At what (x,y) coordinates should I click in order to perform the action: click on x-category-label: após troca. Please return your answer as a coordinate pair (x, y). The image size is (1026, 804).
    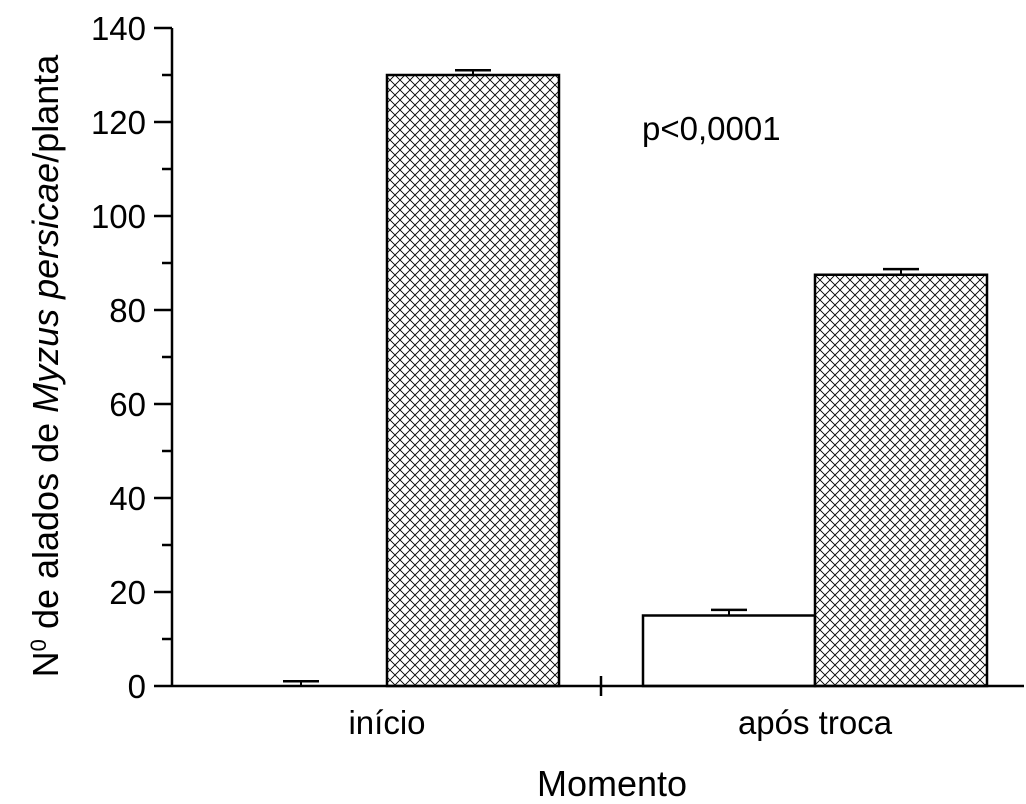
    Looking at the image, I should click on (815, 722).